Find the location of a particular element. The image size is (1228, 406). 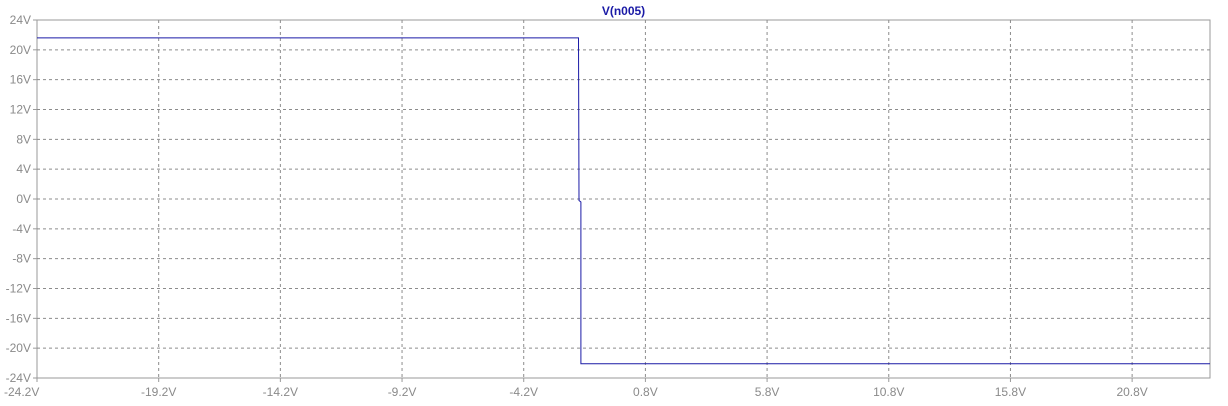

x-tick-label: -4.2V is located at coordinates (523, 392).